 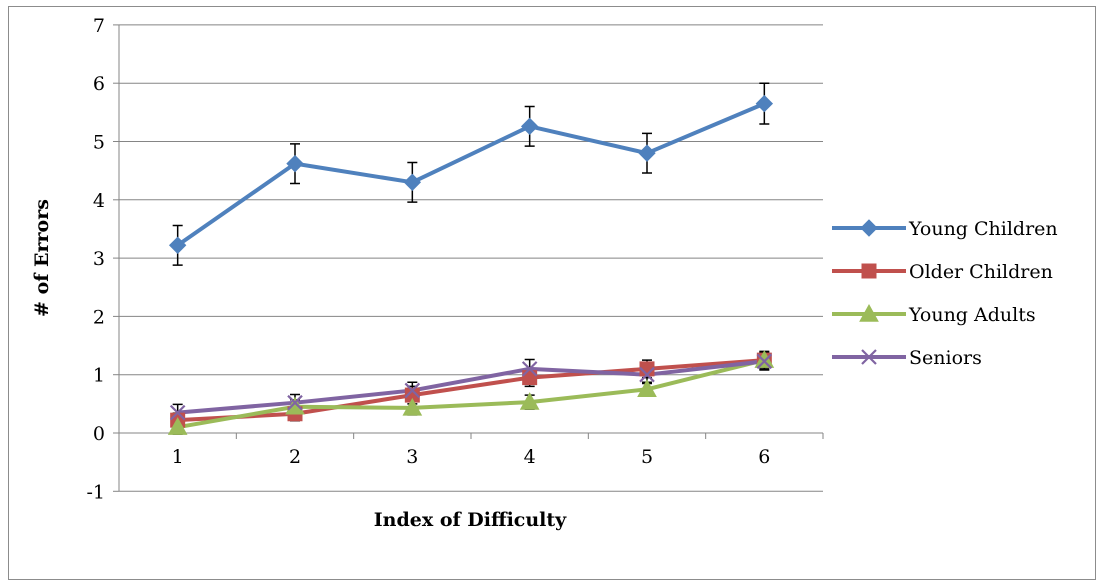 What do you see at coordinates (530, 457) in the screenshot?
I see `x-tick-label: 4` at bounding box center [530, 457].